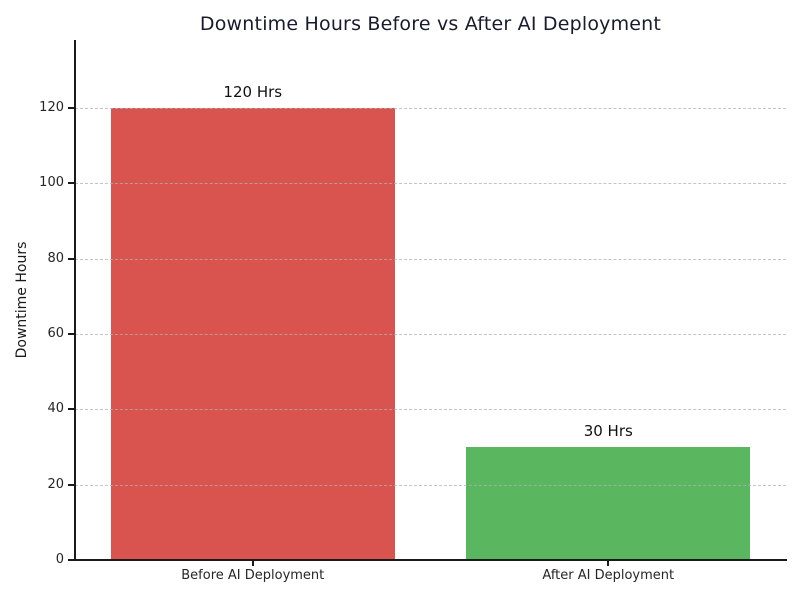 Image resolution: width=800 pixels, height=600 pixels. Describe the element at coordinates (608, 575) in the screenshot. I see `x-tick-label-after-ai-deployment: After AI Deployment` at that location.